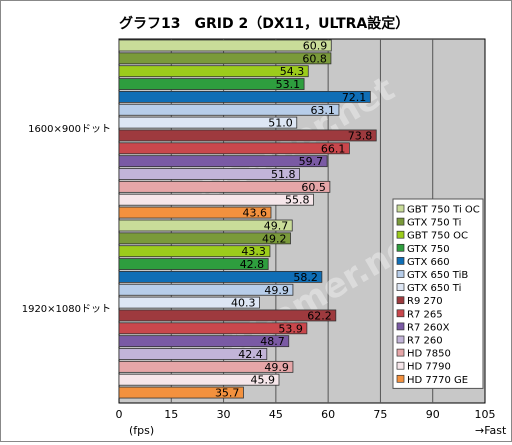 The image size is (512, 445). Describe the element at coordinates (227, 393) in the screenshot. I see `bar-value-label: 35.7` at that location.